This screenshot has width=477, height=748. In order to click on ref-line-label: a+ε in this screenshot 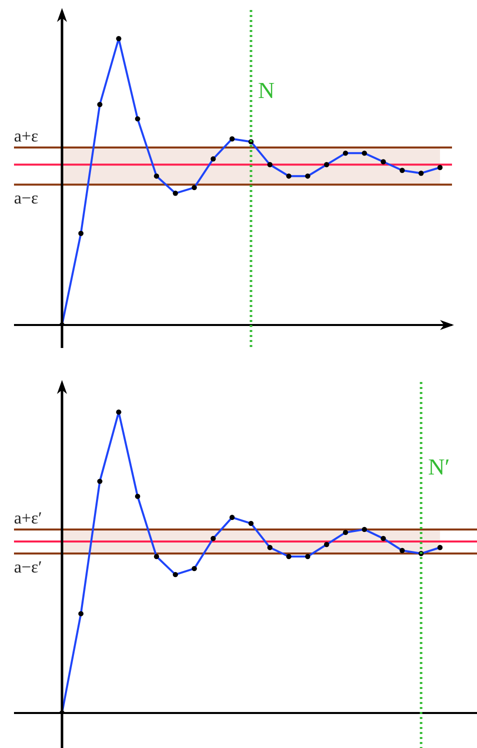, I will do `click(26, 136)`.